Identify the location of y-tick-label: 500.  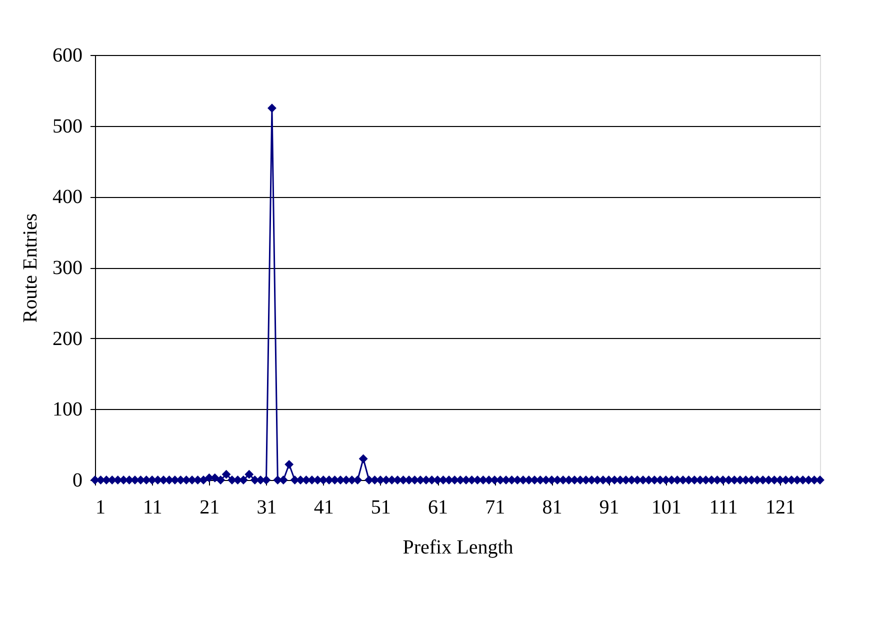
(67, 126).